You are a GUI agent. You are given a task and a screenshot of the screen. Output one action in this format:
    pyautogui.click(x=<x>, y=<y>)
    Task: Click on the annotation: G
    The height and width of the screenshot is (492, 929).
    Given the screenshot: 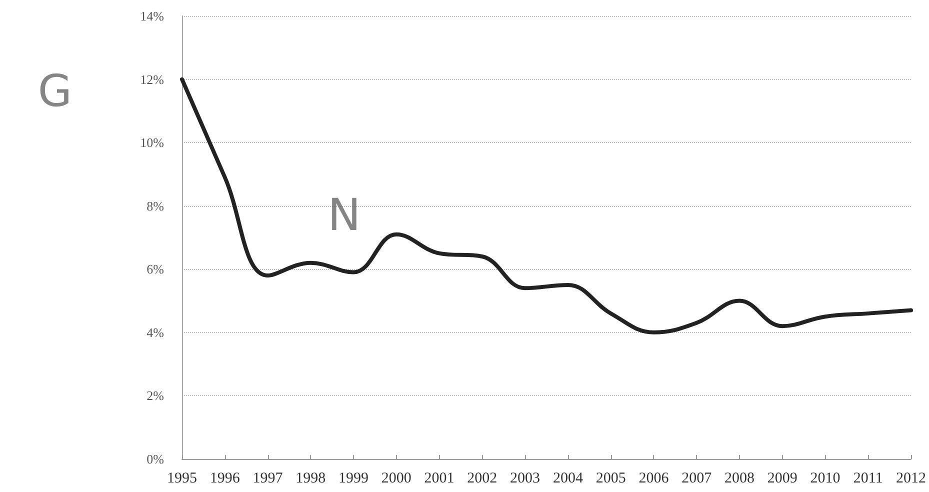 What is the action you would take?
    pyautogui.click(x=55, y=91)
    